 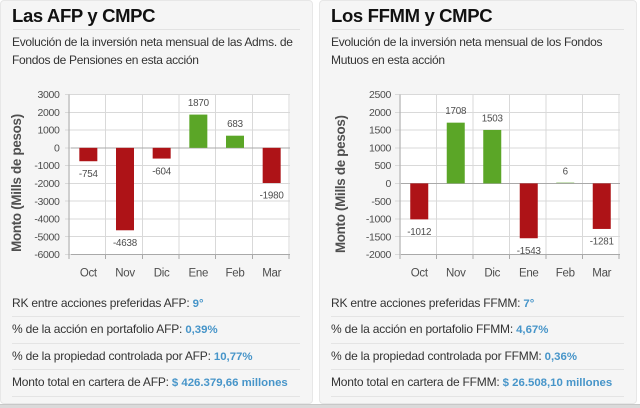 What do you see at coordinates (199, 103) in the screenshot?
I see `svg-text: 1870` at bounding box center [199, 103].